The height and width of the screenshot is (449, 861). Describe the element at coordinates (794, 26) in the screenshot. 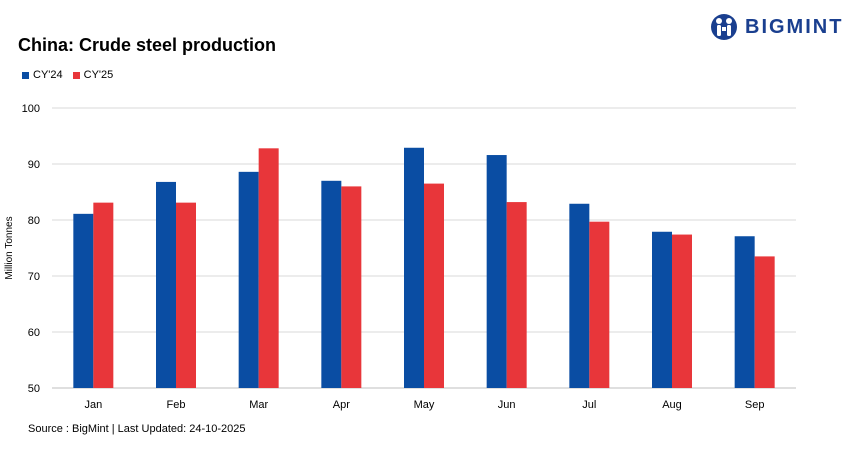

I see `brand-name: BIGMINT` at that location.